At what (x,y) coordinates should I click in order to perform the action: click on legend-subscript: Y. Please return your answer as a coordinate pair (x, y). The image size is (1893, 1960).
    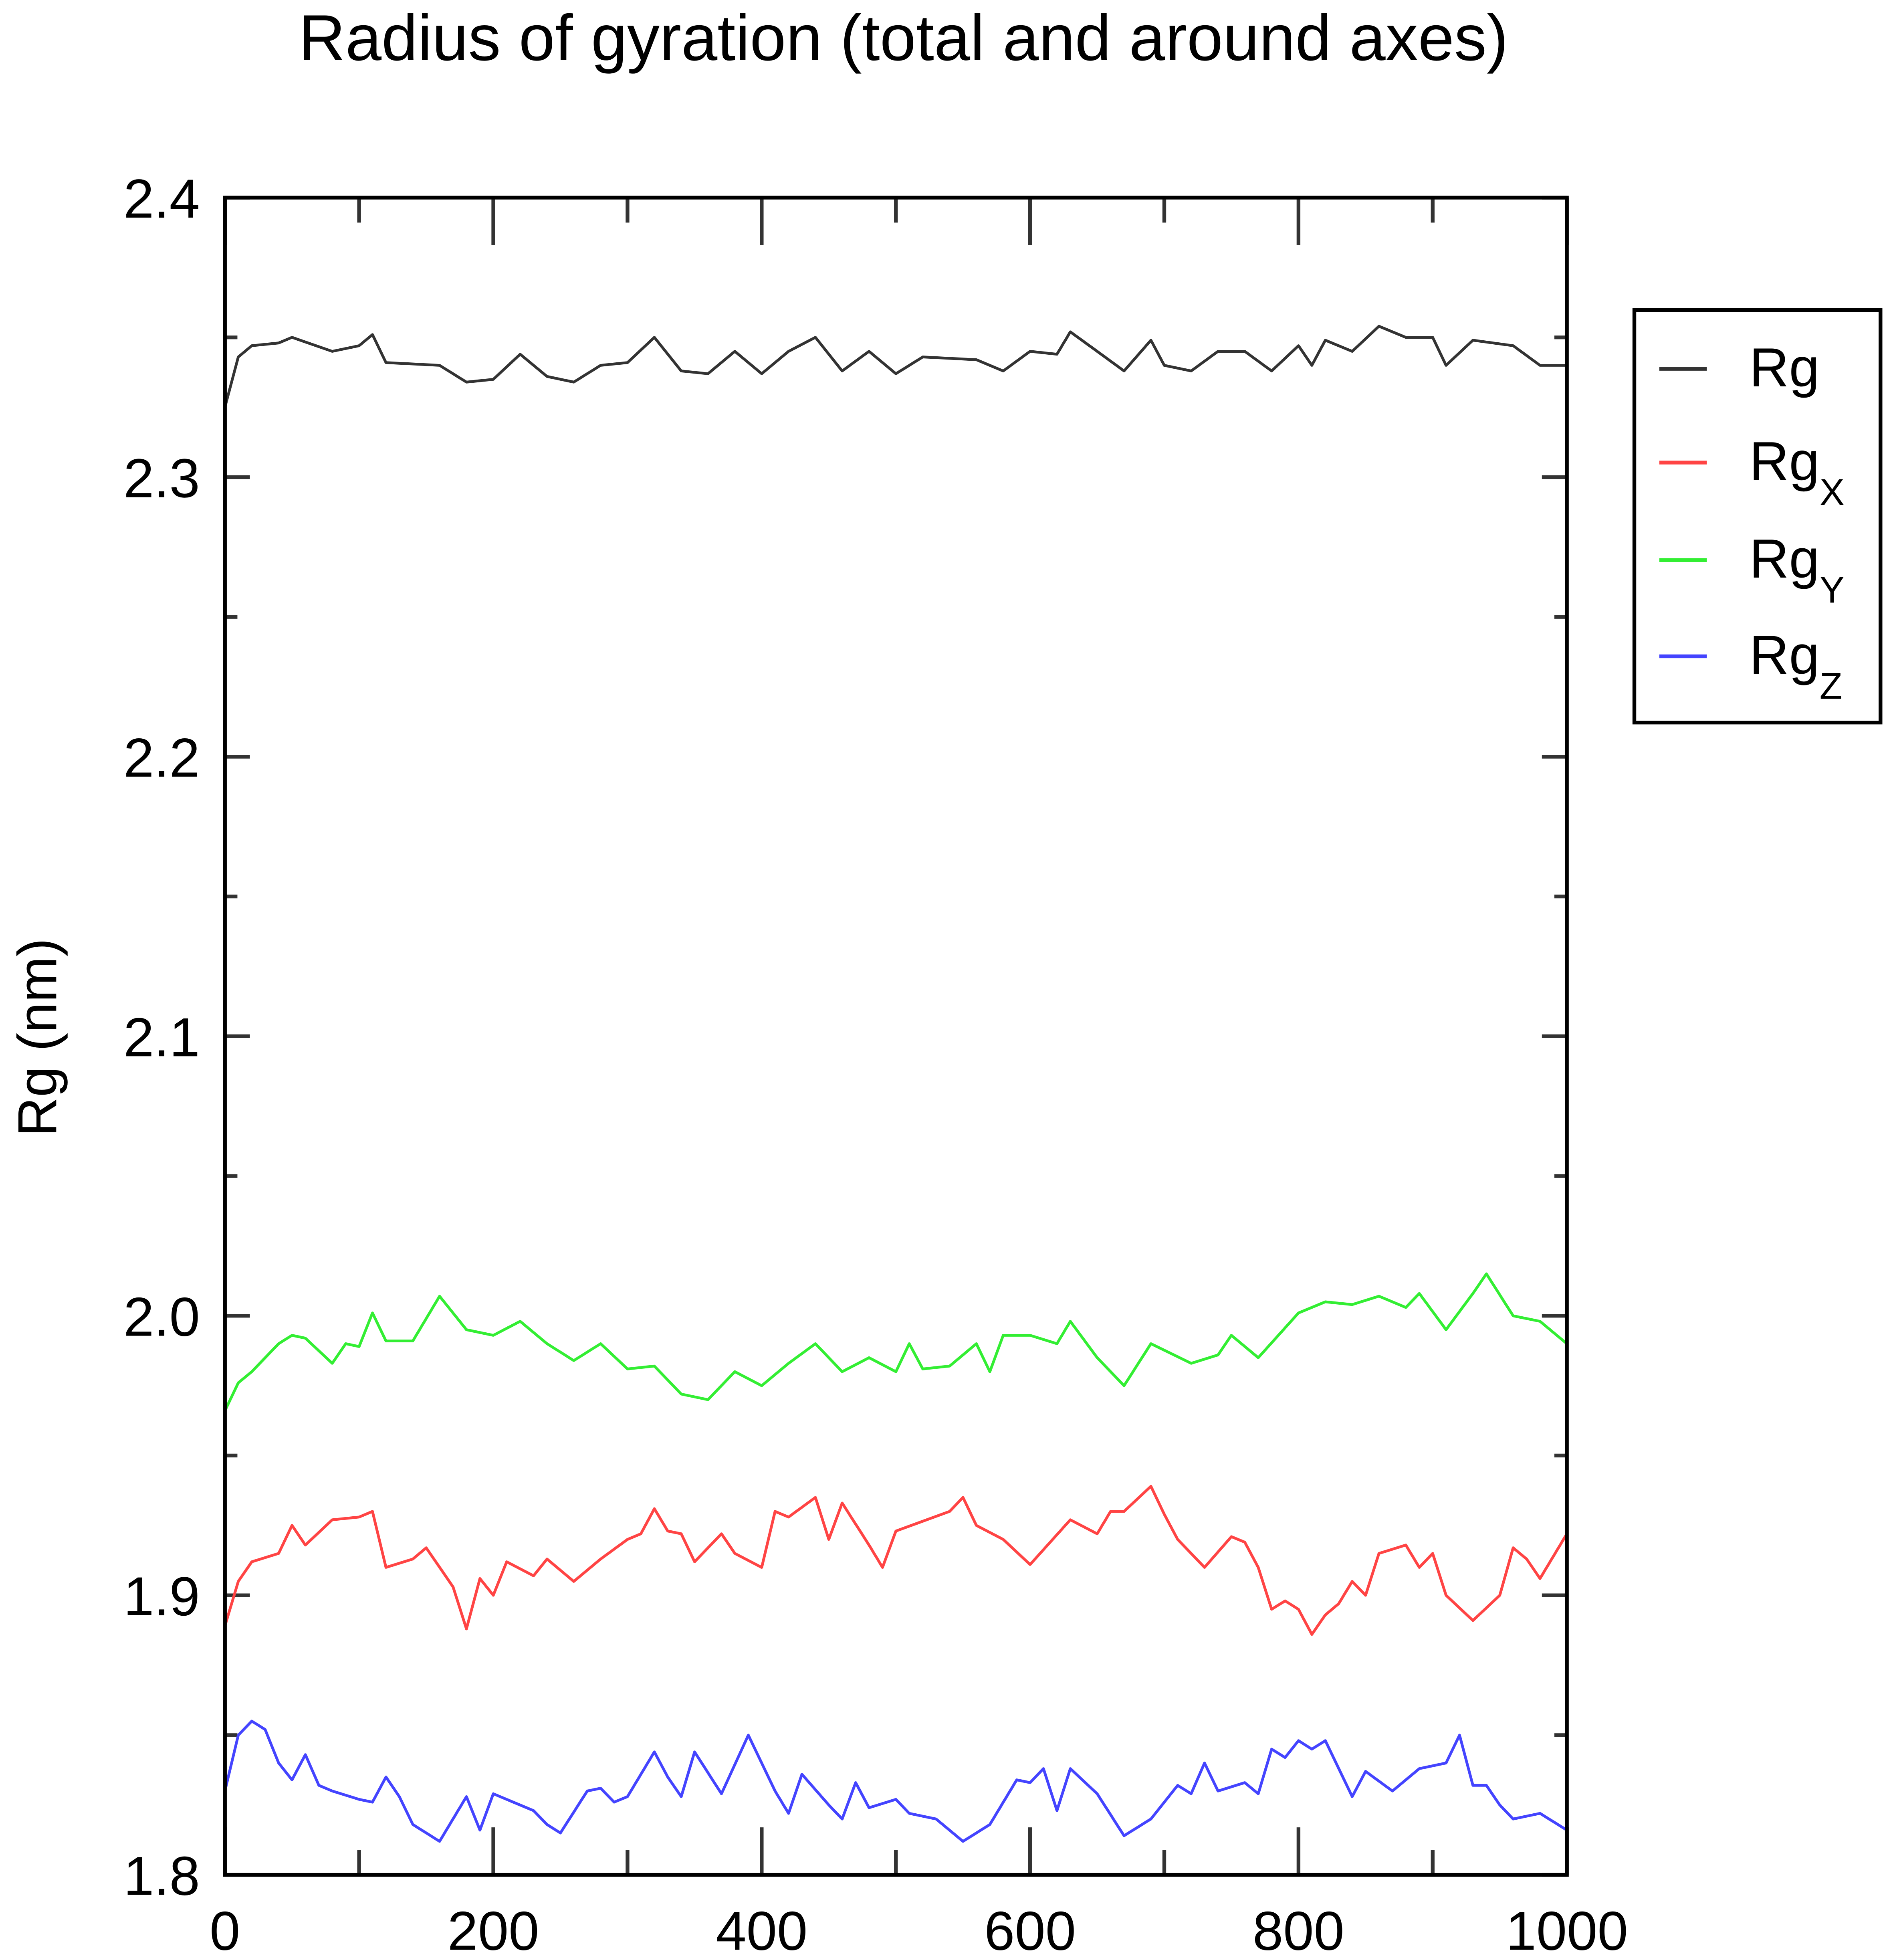
    Looking at the image, I should click on (1832, 589).